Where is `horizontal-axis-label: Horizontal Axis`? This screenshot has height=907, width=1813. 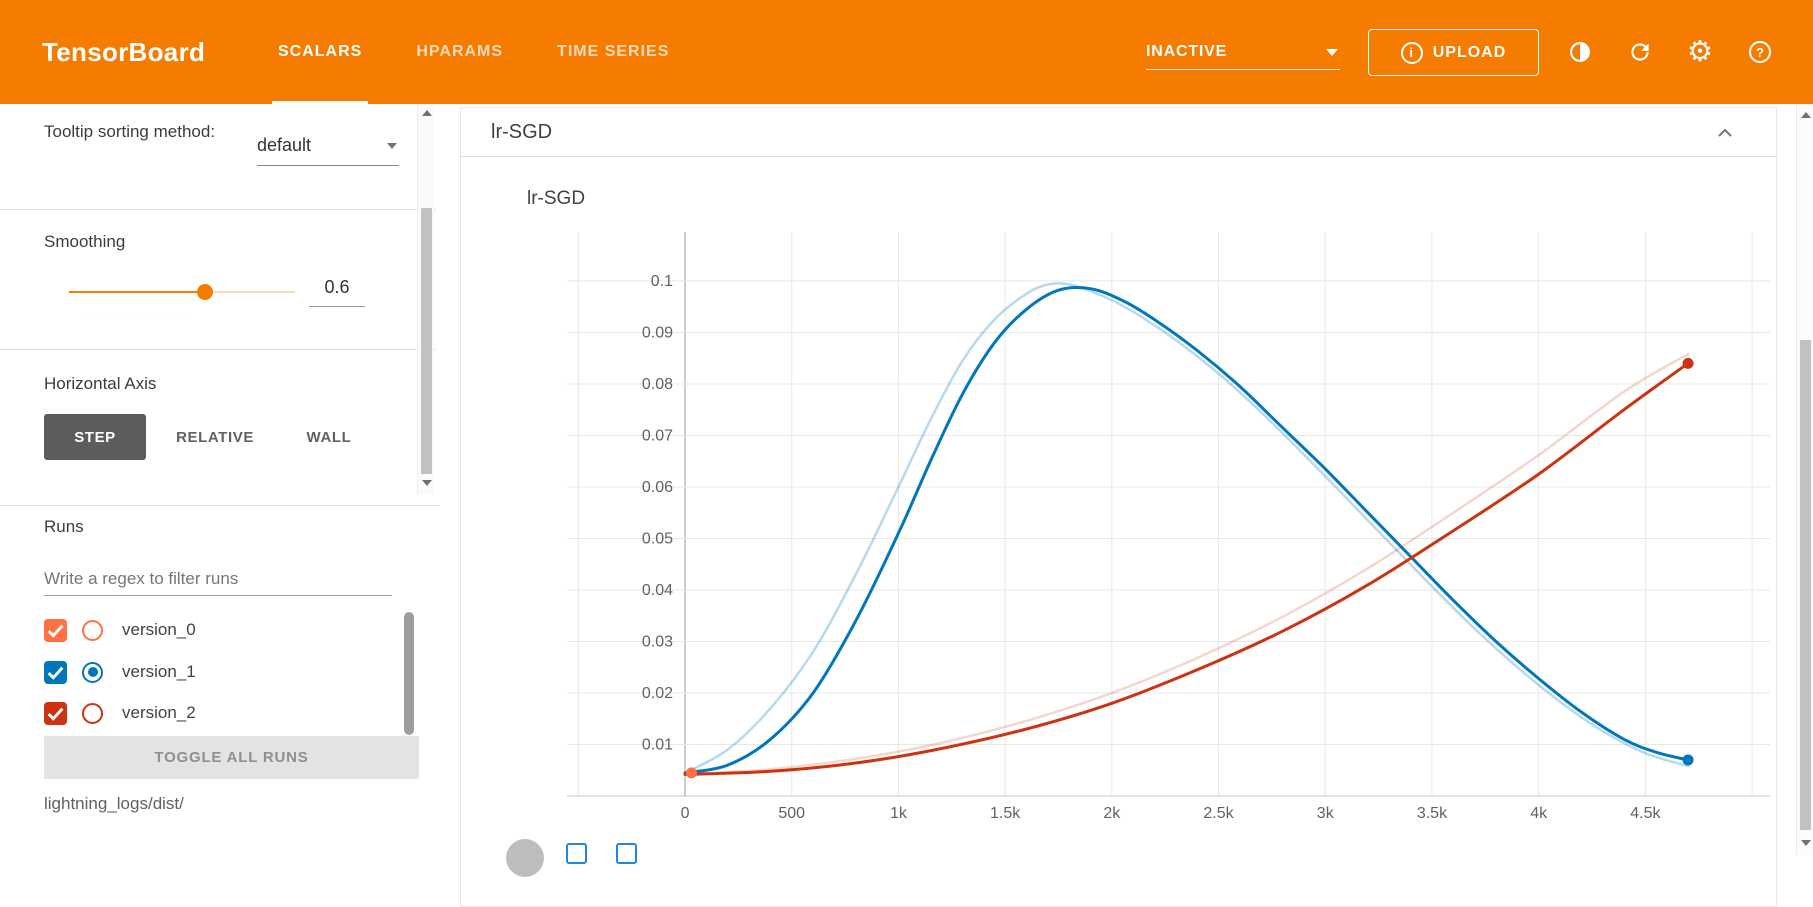 horizontal-axis-label: Horizontal Axis is located at coordinates (100, 383).